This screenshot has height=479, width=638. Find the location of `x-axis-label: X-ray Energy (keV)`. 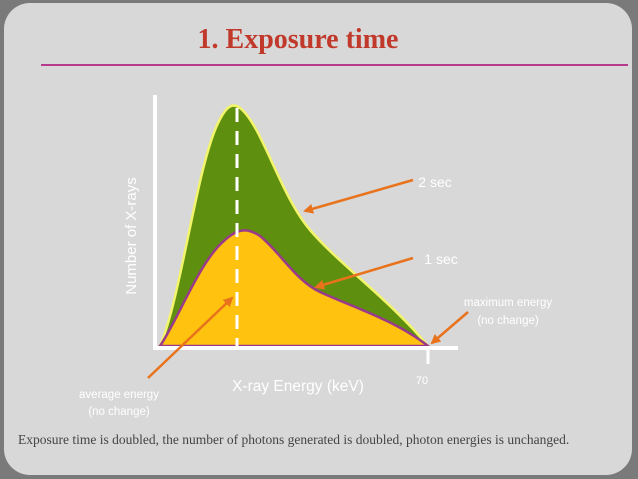

x-axis-label: X-ray Energy (keV) is located at coordinates (298, 386).